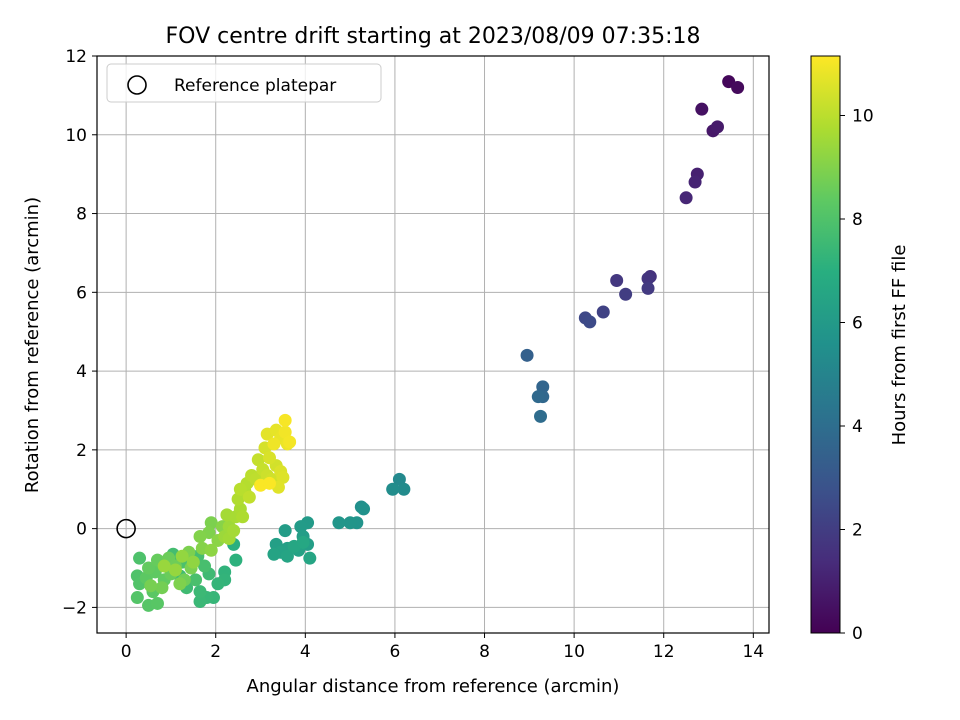 The image size is (960, 720). I want to click on y-tick-label: 0, so click(81, 530).